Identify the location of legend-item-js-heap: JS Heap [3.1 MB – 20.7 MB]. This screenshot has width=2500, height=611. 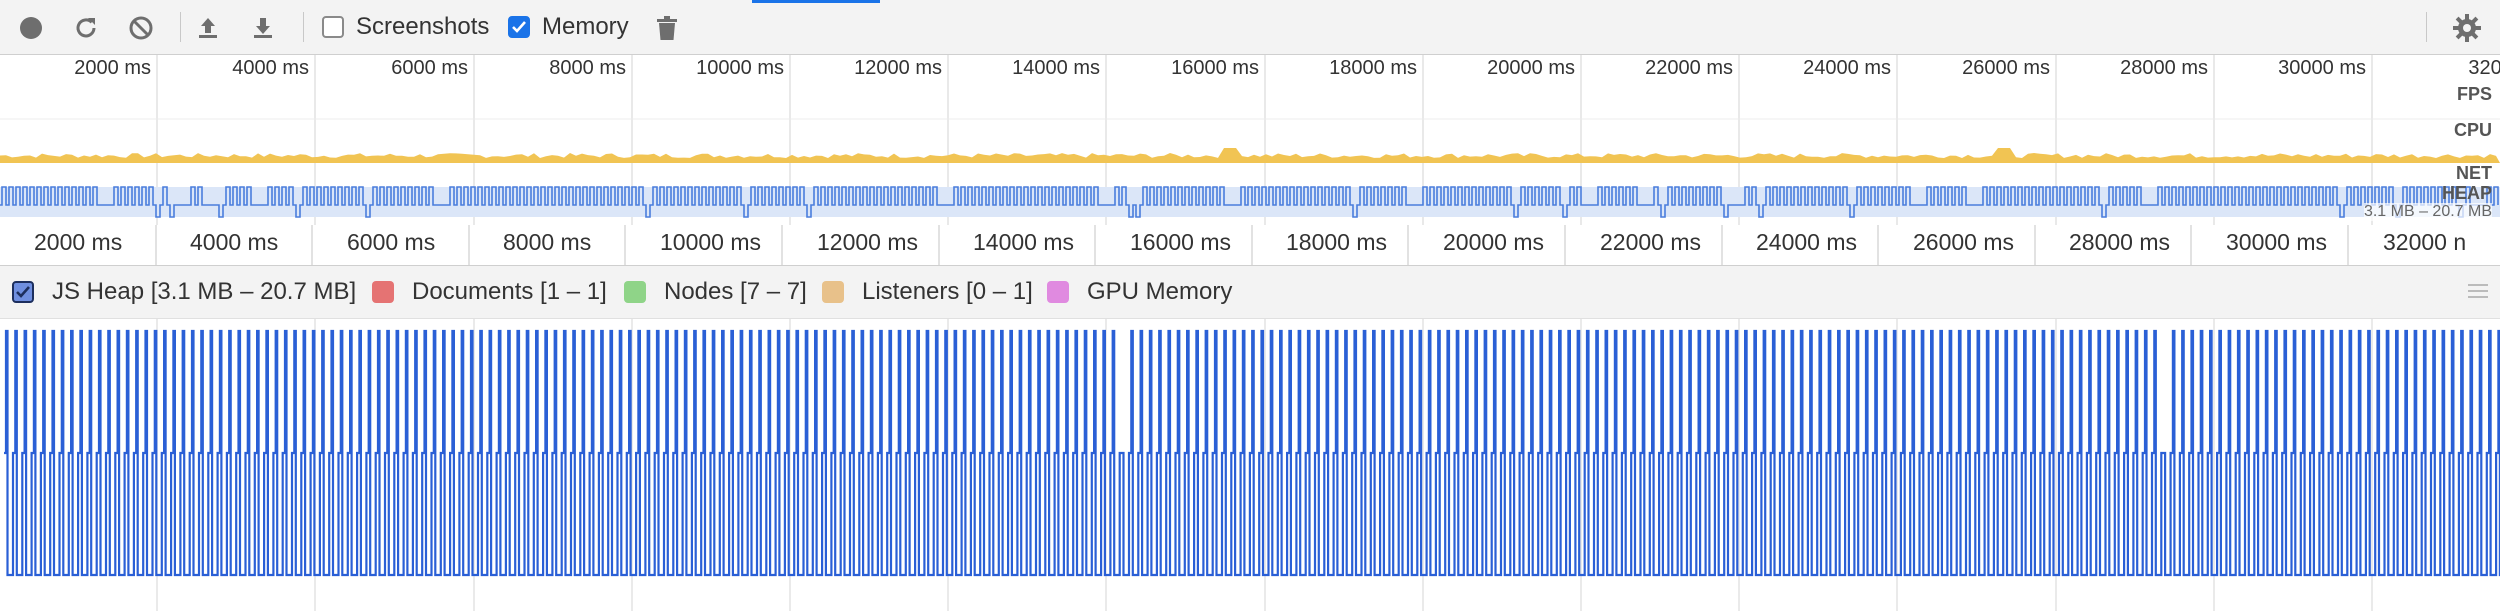
(184, 292).